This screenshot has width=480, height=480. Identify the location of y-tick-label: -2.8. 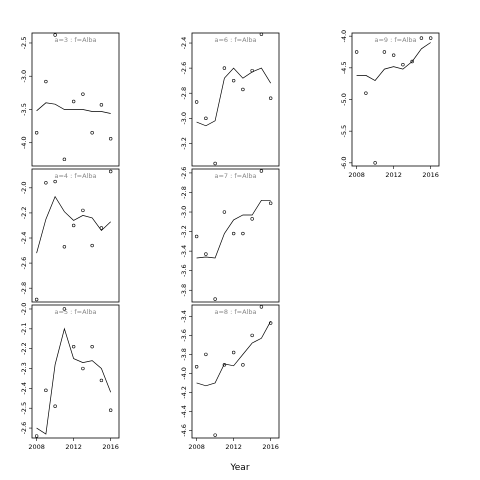
(184, 192).